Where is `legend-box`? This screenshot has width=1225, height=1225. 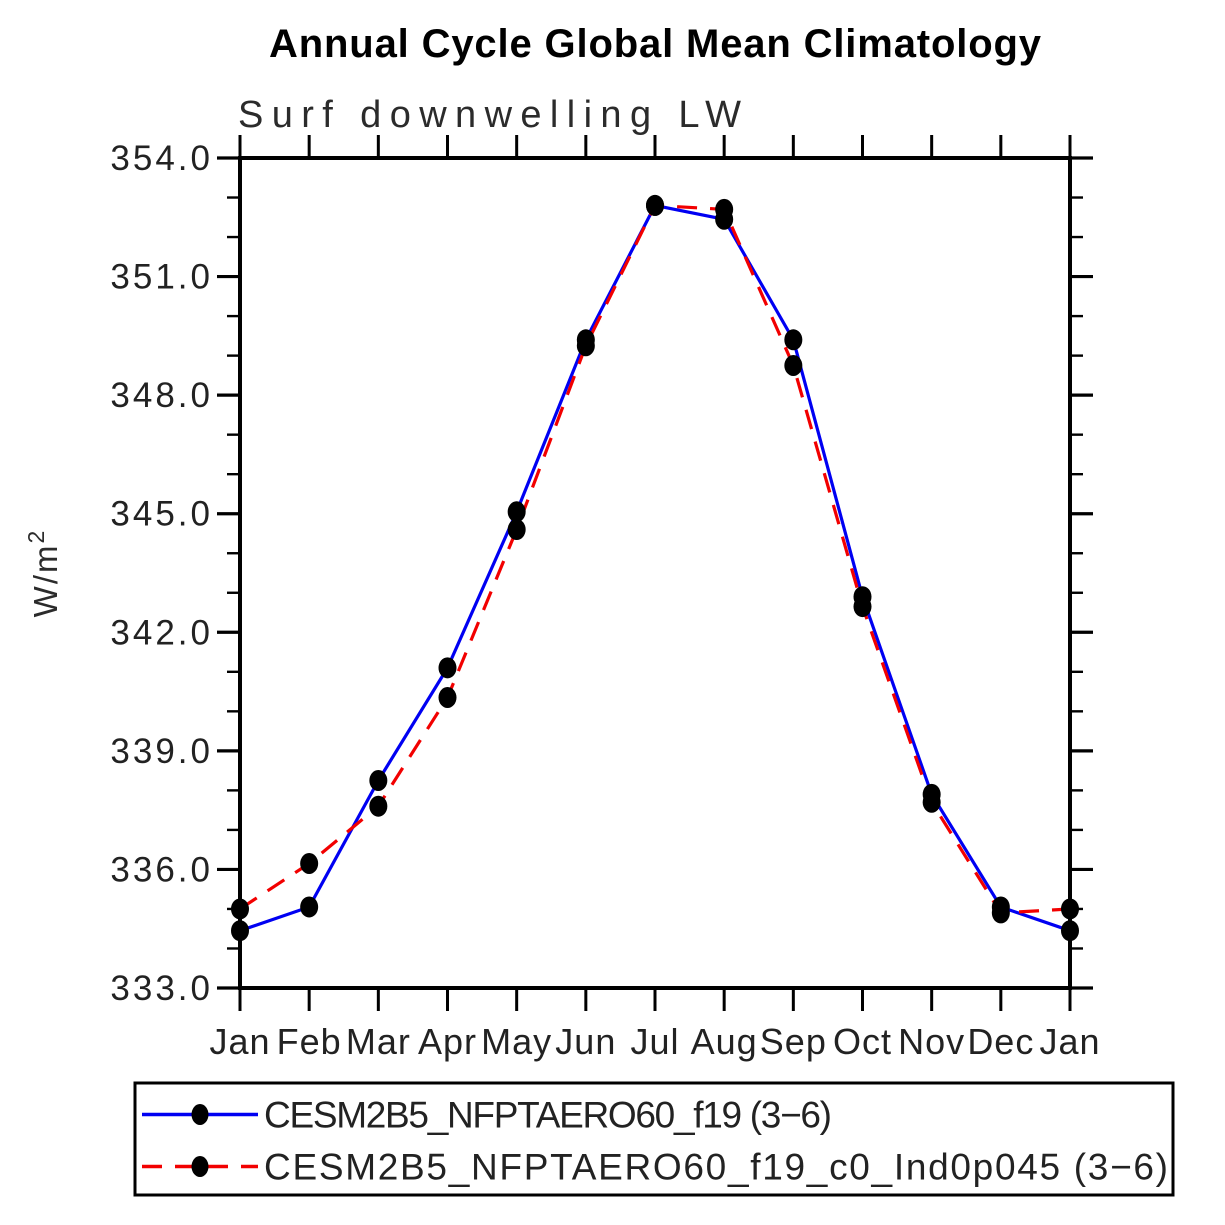 legend-box is located at coordinates (654, 1139).